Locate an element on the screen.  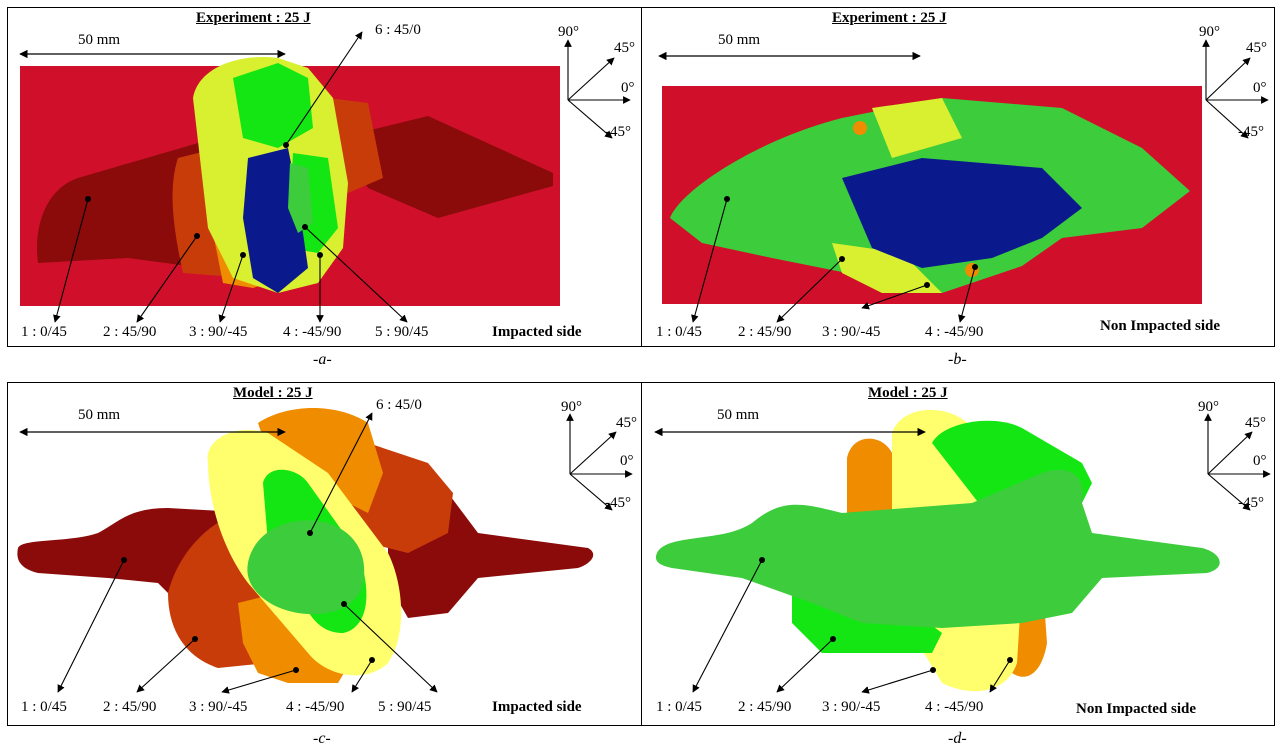
panel-d-side-label: Non Impacted side is located at coordinates (1136, 709).